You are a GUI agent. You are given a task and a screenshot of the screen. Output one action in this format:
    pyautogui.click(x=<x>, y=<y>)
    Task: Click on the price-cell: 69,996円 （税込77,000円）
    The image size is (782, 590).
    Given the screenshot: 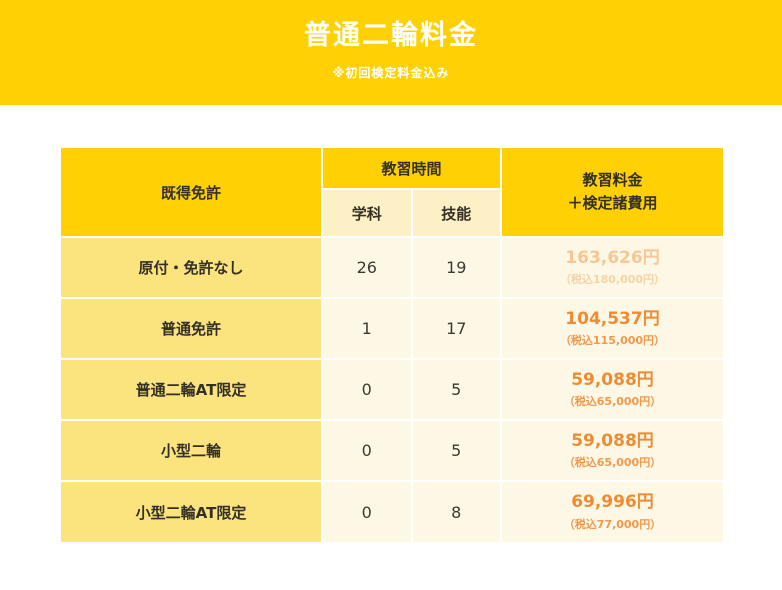 What is the action you would take?
    pyautogui.click(x=612, y=511)
    